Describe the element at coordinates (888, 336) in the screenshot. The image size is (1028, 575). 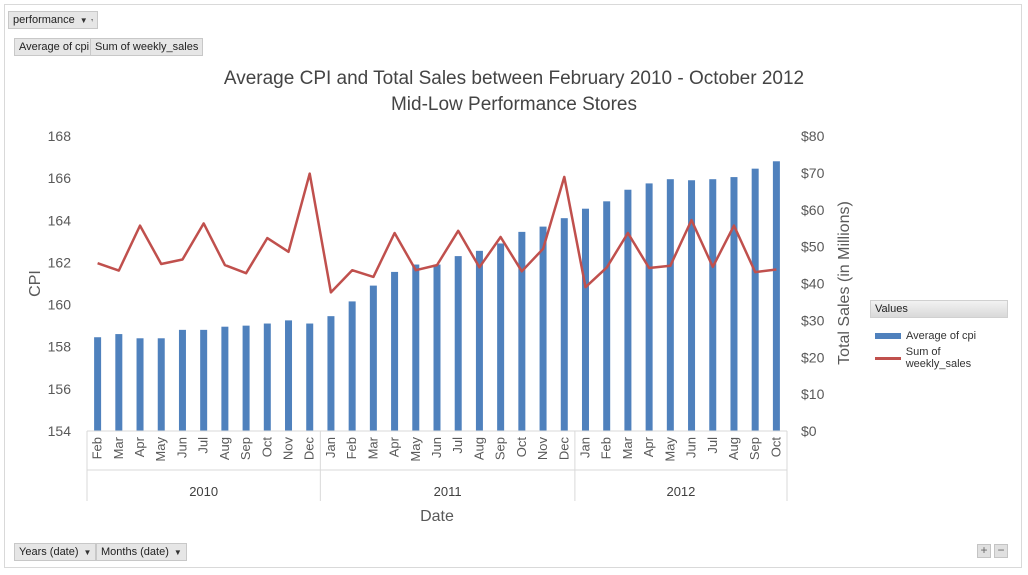
I see `legend-bar-swatch` at that location.